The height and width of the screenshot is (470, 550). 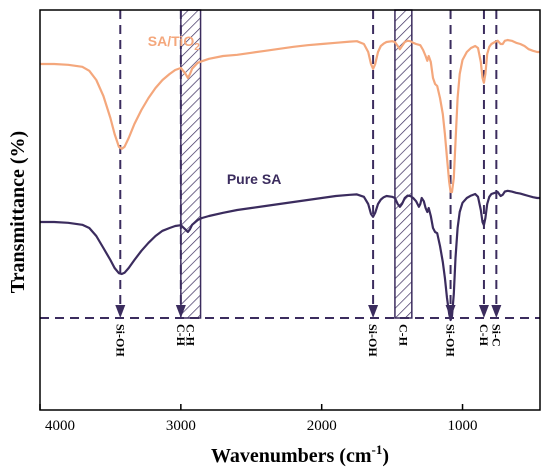 What do you see at coordinates (373, 340) in the screenshot?
I see `peak-label-2: Si-OH` at bounding box center [373, 340].